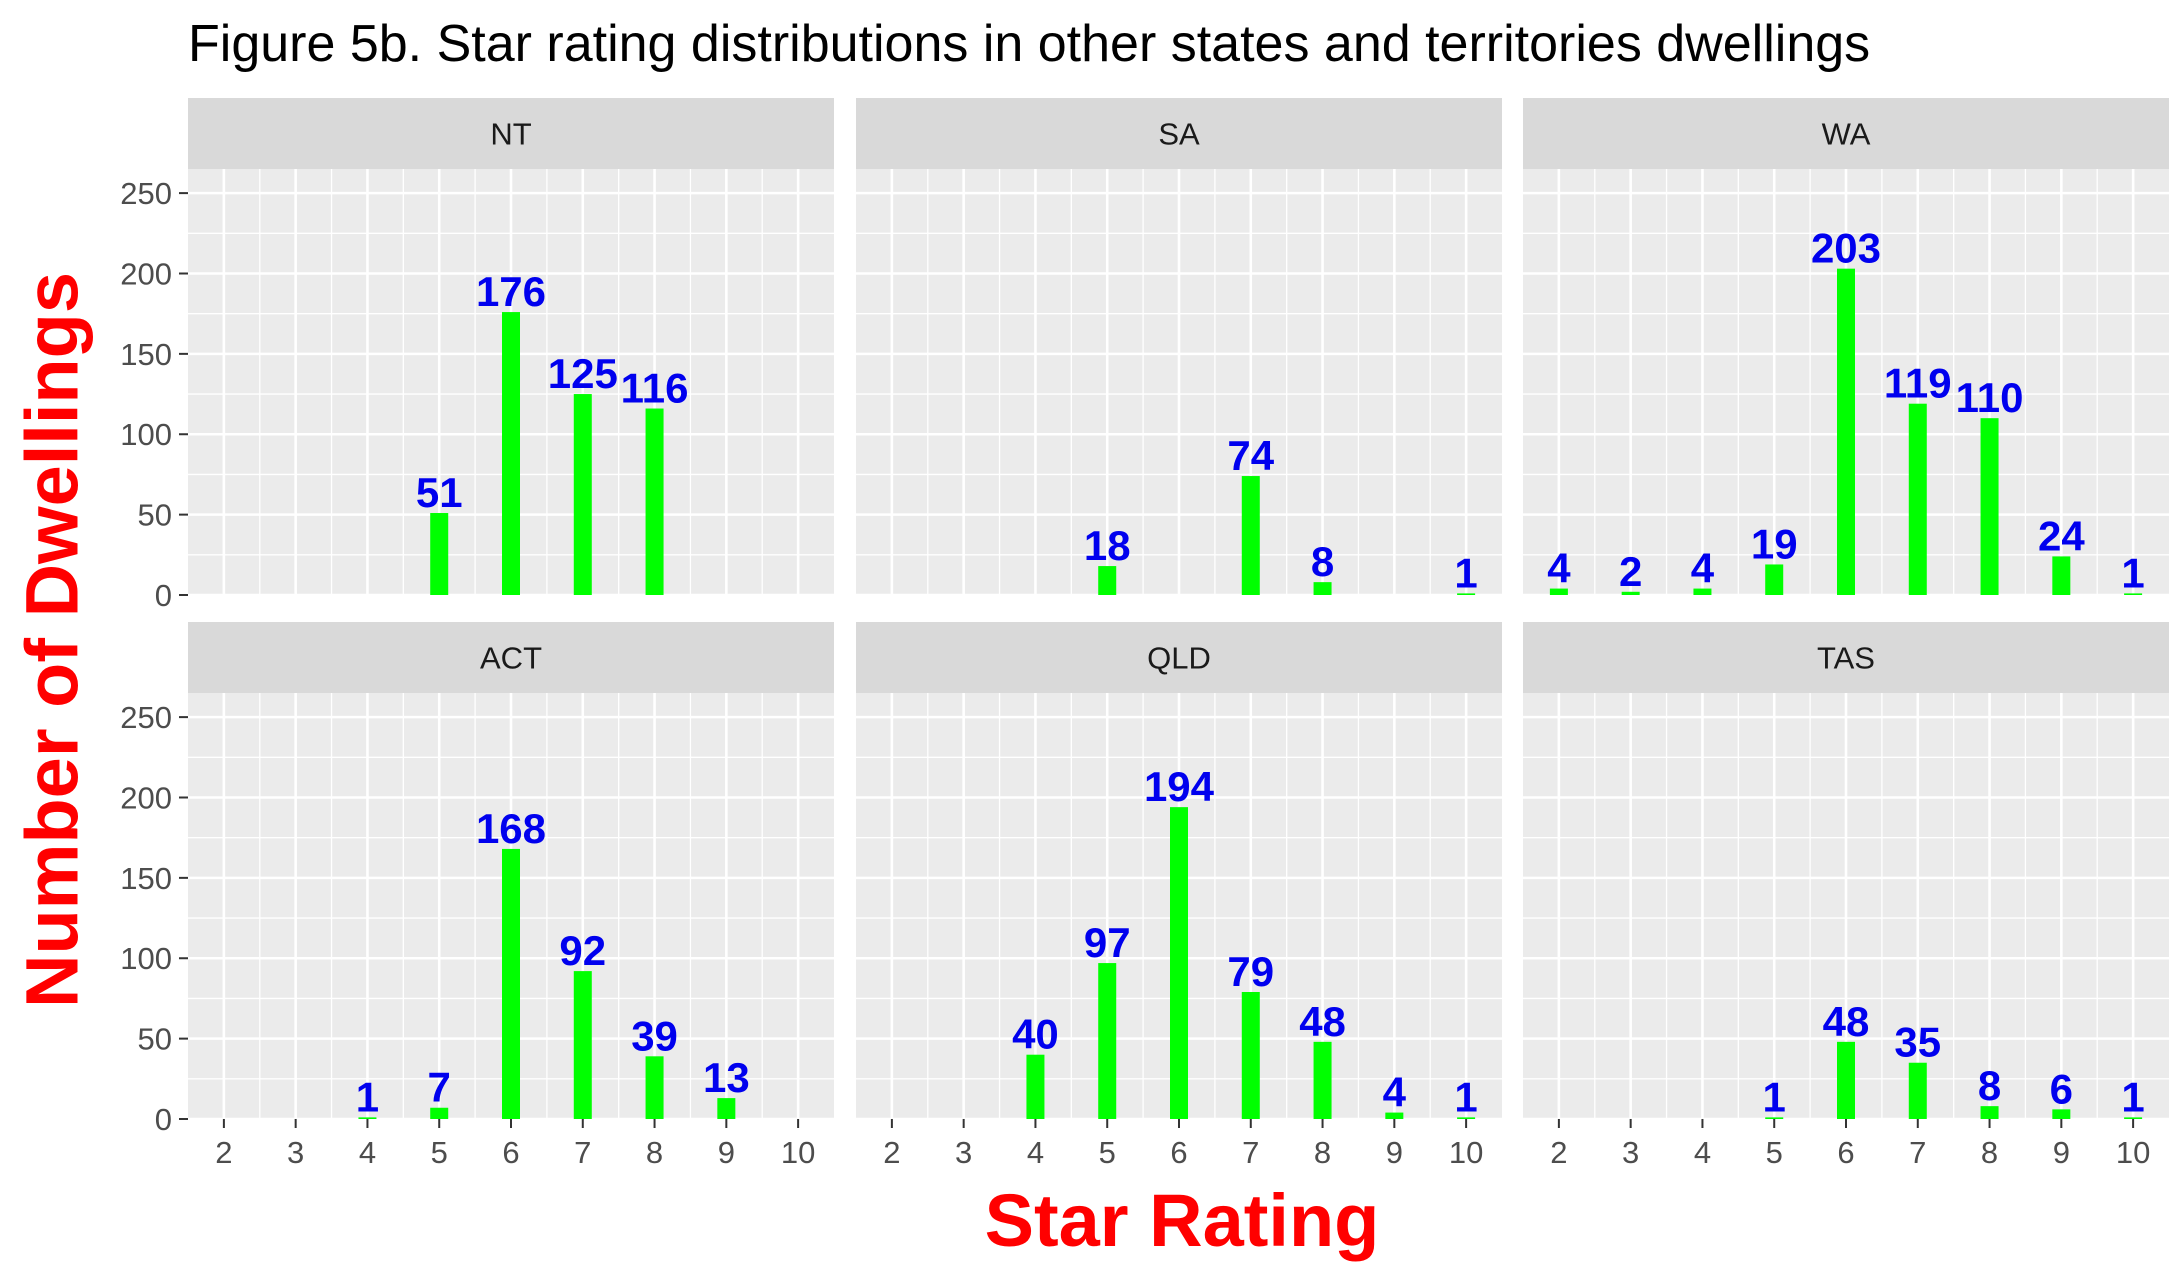 Image resolution: width=2184 pixels, height=1278 pixels. What do you see at coordinates (1250, 455) in the screenshot?
I see `data-label: 74` at bounding box center [1250, 455].